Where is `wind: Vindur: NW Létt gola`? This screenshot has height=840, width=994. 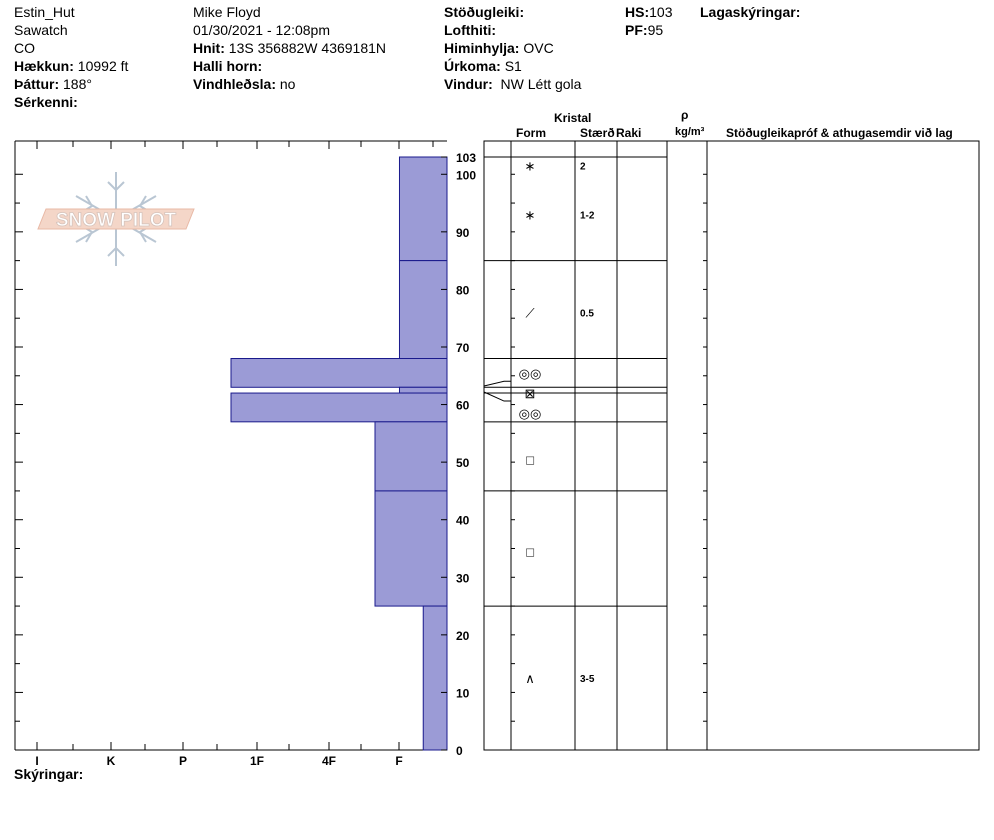
wind: Vindur: NW Létt gola is located at coordinates (512, 84).